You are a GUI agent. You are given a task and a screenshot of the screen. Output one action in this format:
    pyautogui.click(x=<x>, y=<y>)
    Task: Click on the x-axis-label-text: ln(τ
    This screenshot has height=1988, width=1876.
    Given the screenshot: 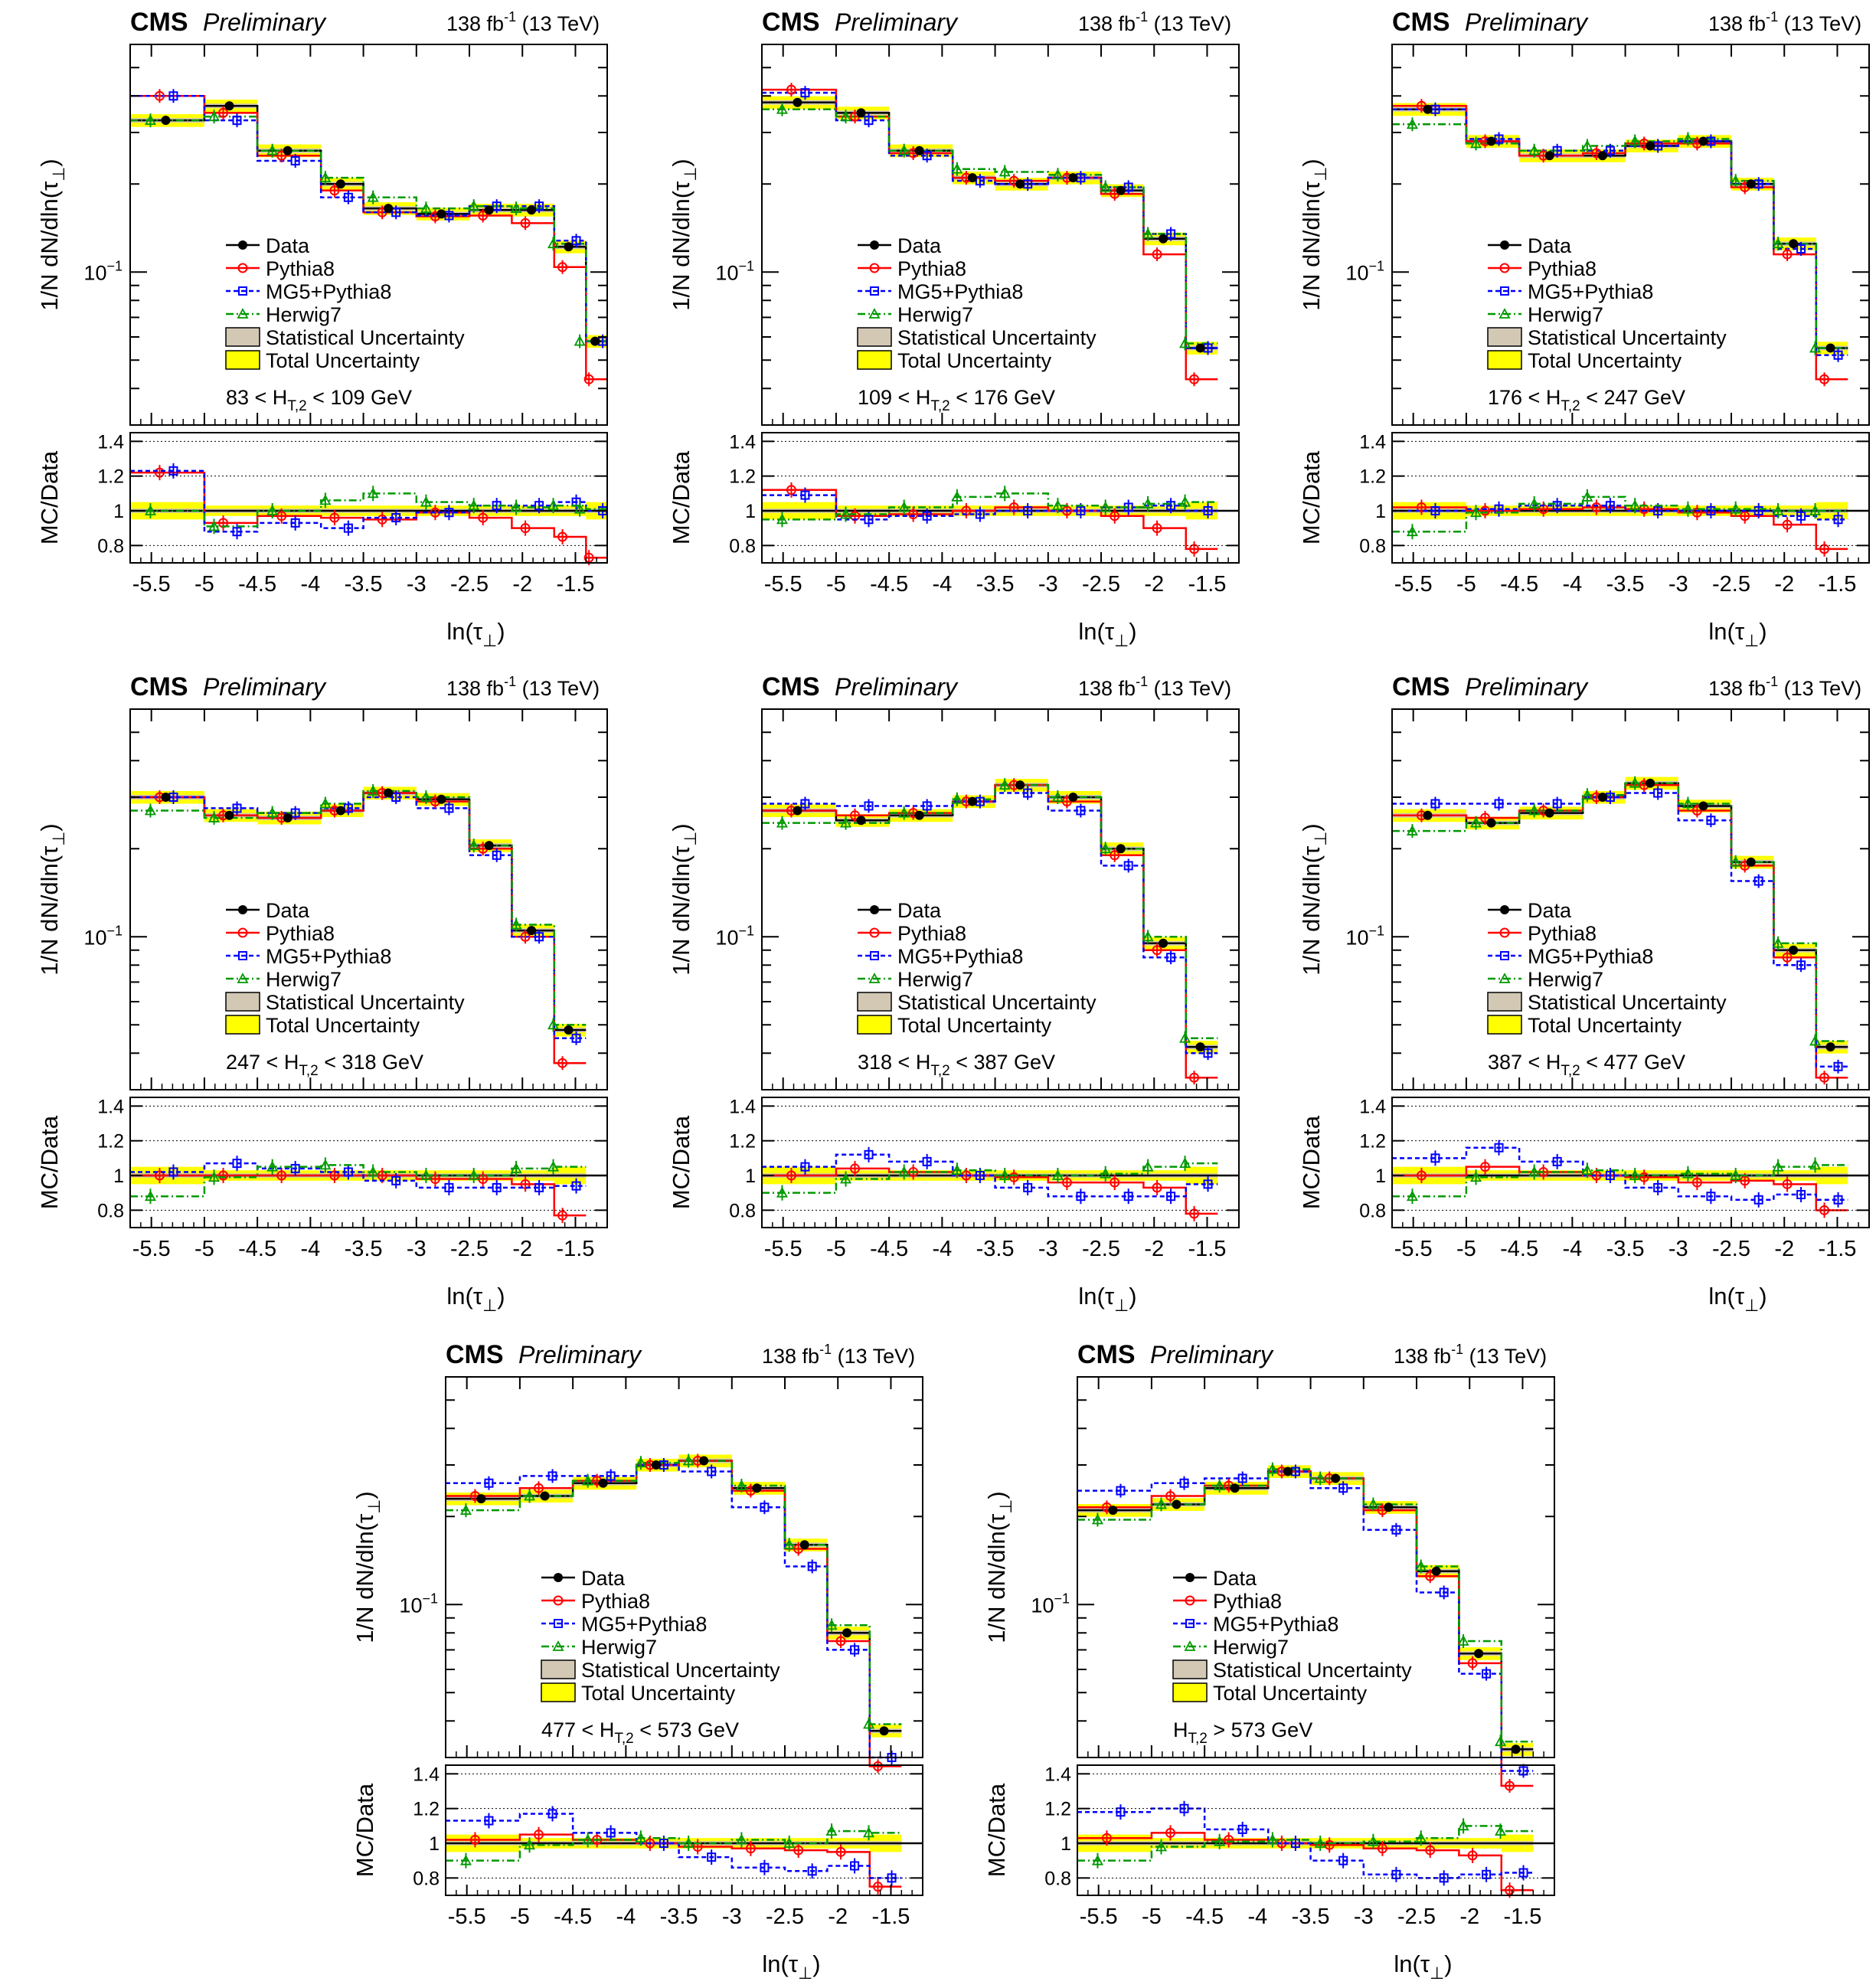 What is the action you would take?
    pyautogui.click(x=780, y=1963)
    